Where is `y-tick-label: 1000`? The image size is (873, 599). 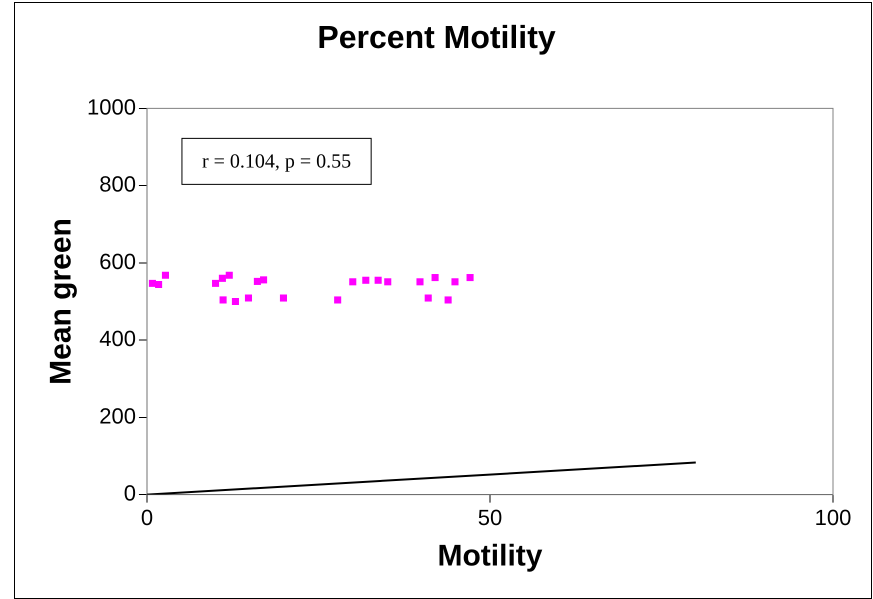 y-tick-label: 1000 is located at coordinates (111, 107).